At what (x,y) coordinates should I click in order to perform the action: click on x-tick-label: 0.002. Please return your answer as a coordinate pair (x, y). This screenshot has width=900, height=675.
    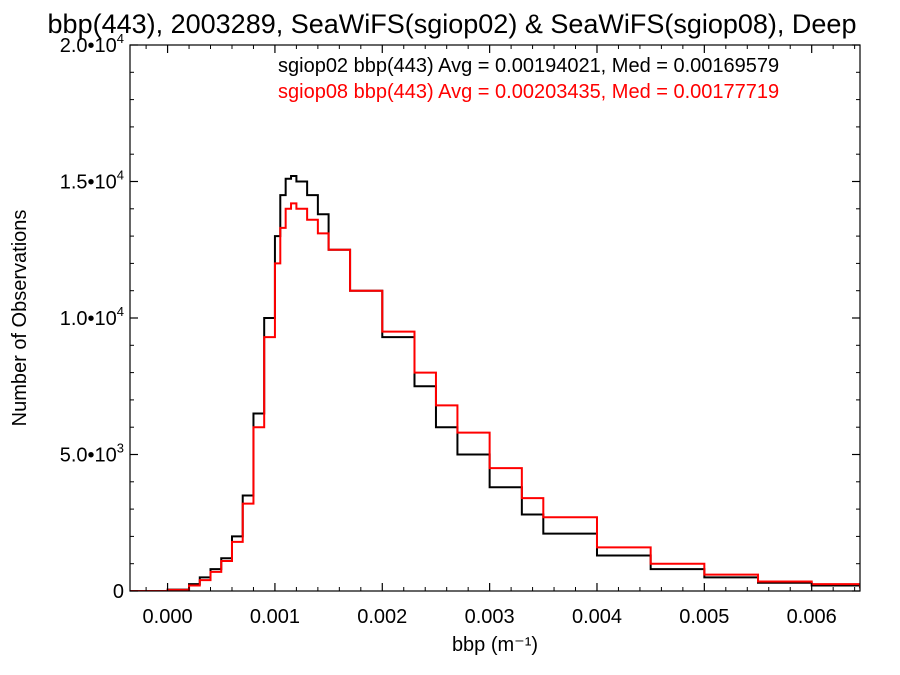
    Looking at the image, I should click on (382, 617).